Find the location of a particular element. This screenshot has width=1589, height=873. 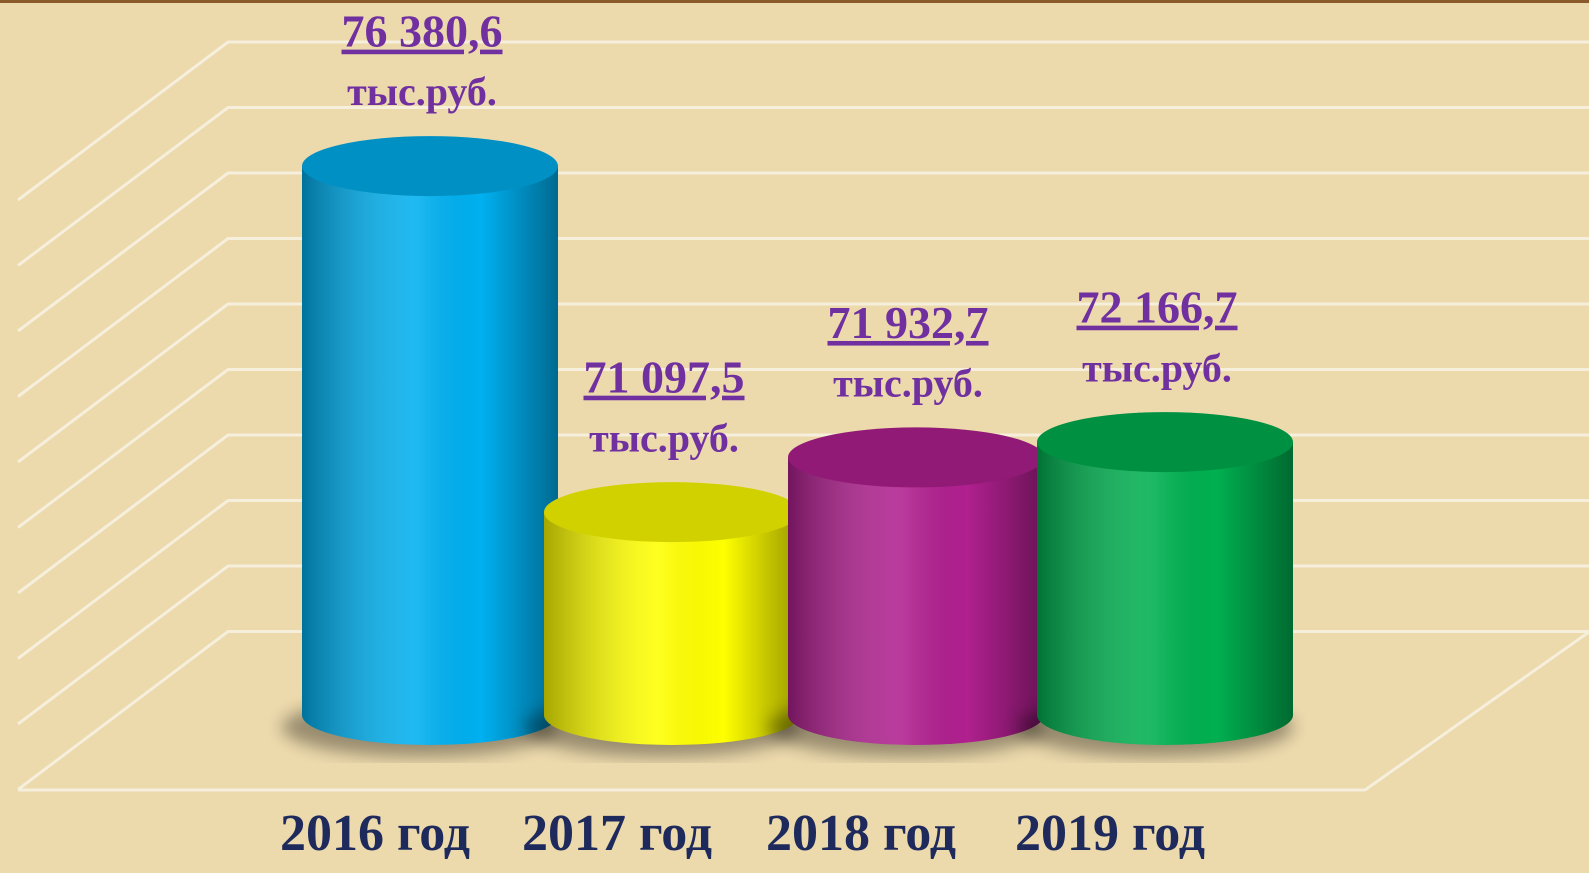

value-label: 76 380,6 is located at coordinates (422, 31).